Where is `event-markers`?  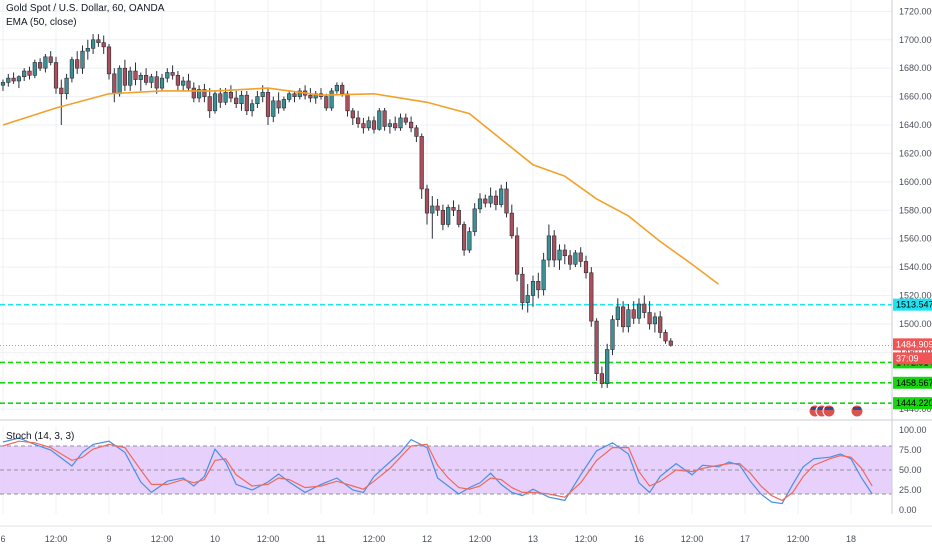
event-markers is located at coordinates (836, 411).